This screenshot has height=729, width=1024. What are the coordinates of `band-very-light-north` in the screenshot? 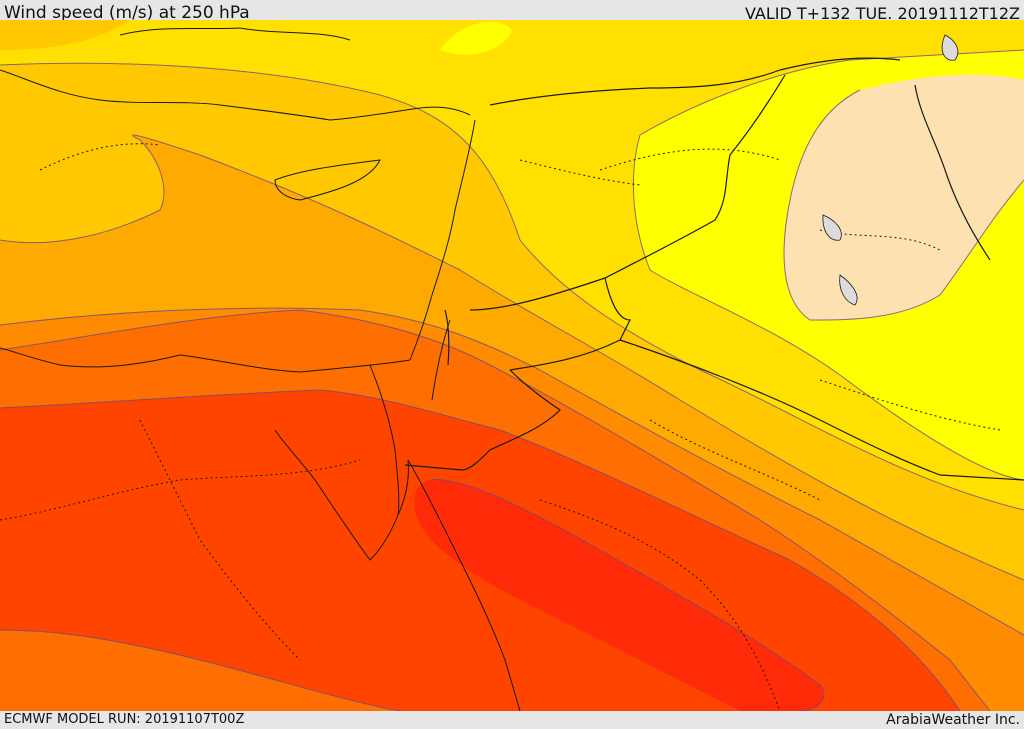 It's located at (476, 38).